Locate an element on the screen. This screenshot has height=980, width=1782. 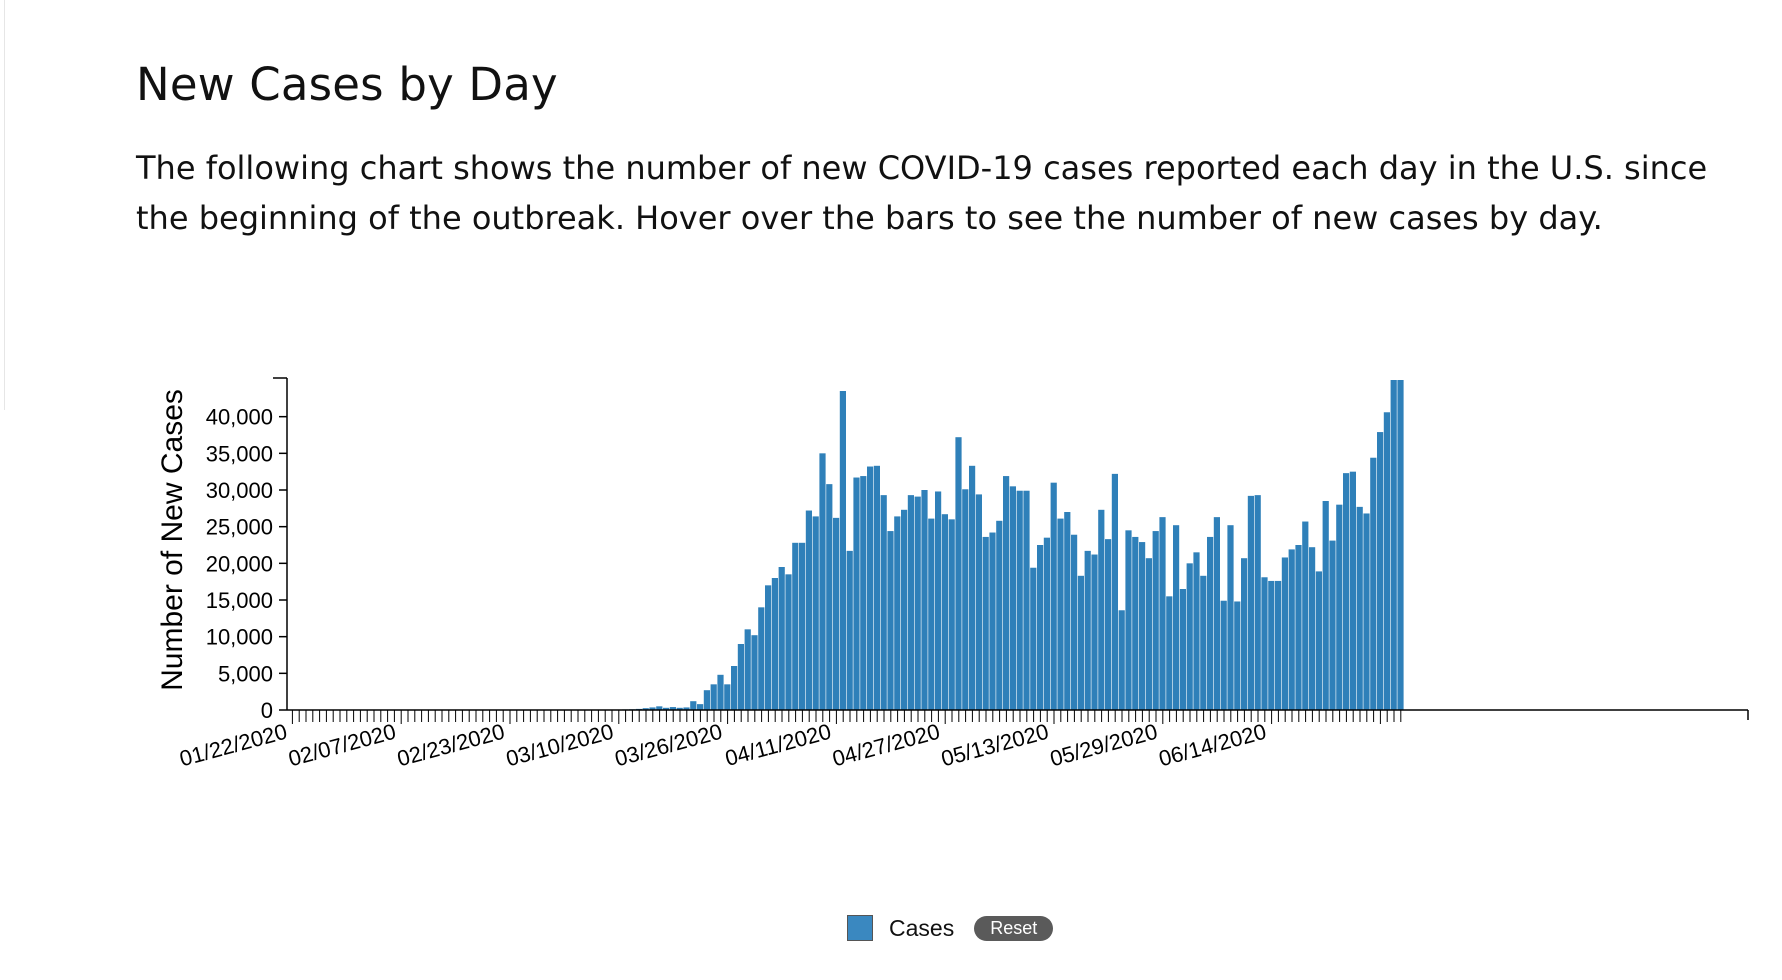
reset-button: Reset is located at coordinates (1014, 928).